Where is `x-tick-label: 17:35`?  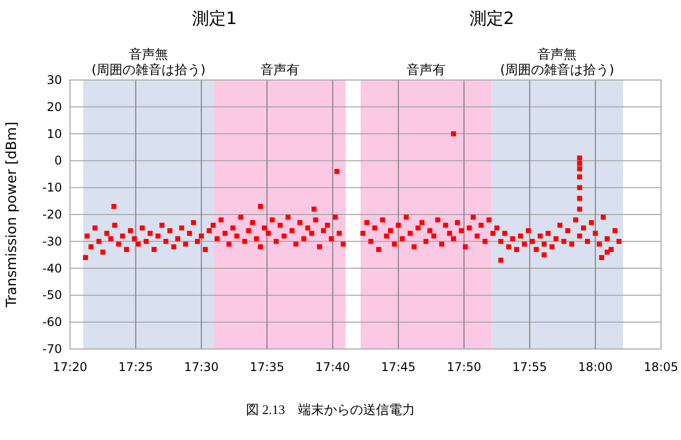
x-tick-label: 17:35 is located at coordinates (267, 367).